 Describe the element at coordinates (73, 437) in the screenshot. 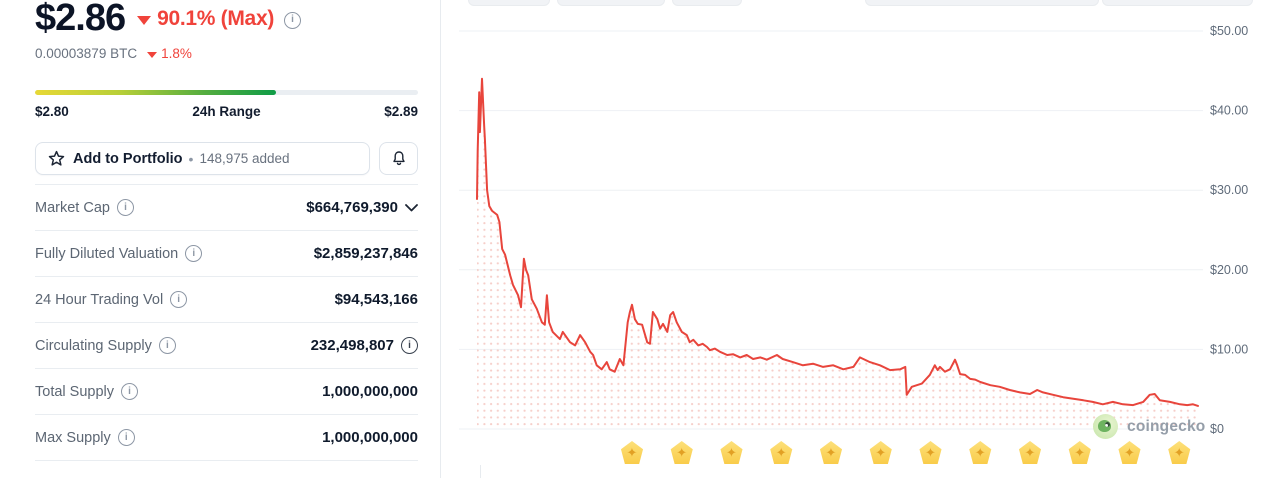

I see `stat-label: Max Supply` at that location.